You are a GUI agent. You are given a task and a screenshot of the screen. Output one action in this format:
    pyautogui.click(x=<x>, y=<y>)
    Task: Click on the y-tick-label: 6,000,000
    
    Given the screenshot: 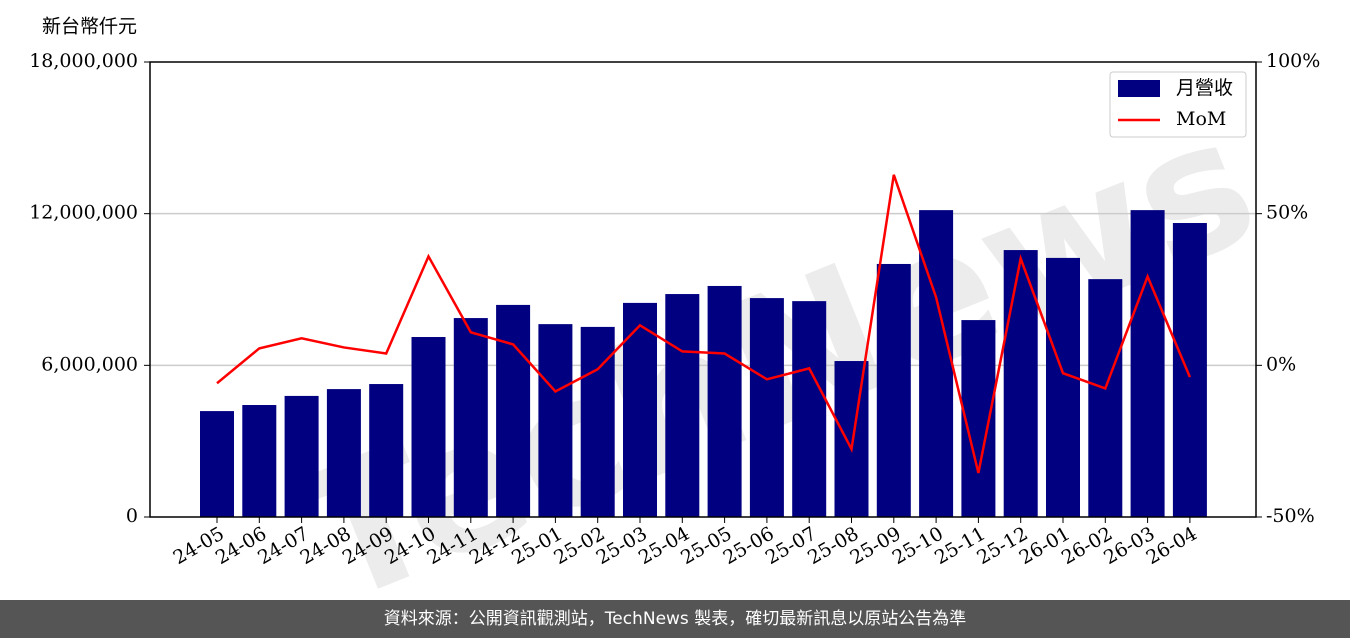 What is the action you would take?
    pyautogui.click(x=89, y=364)
    